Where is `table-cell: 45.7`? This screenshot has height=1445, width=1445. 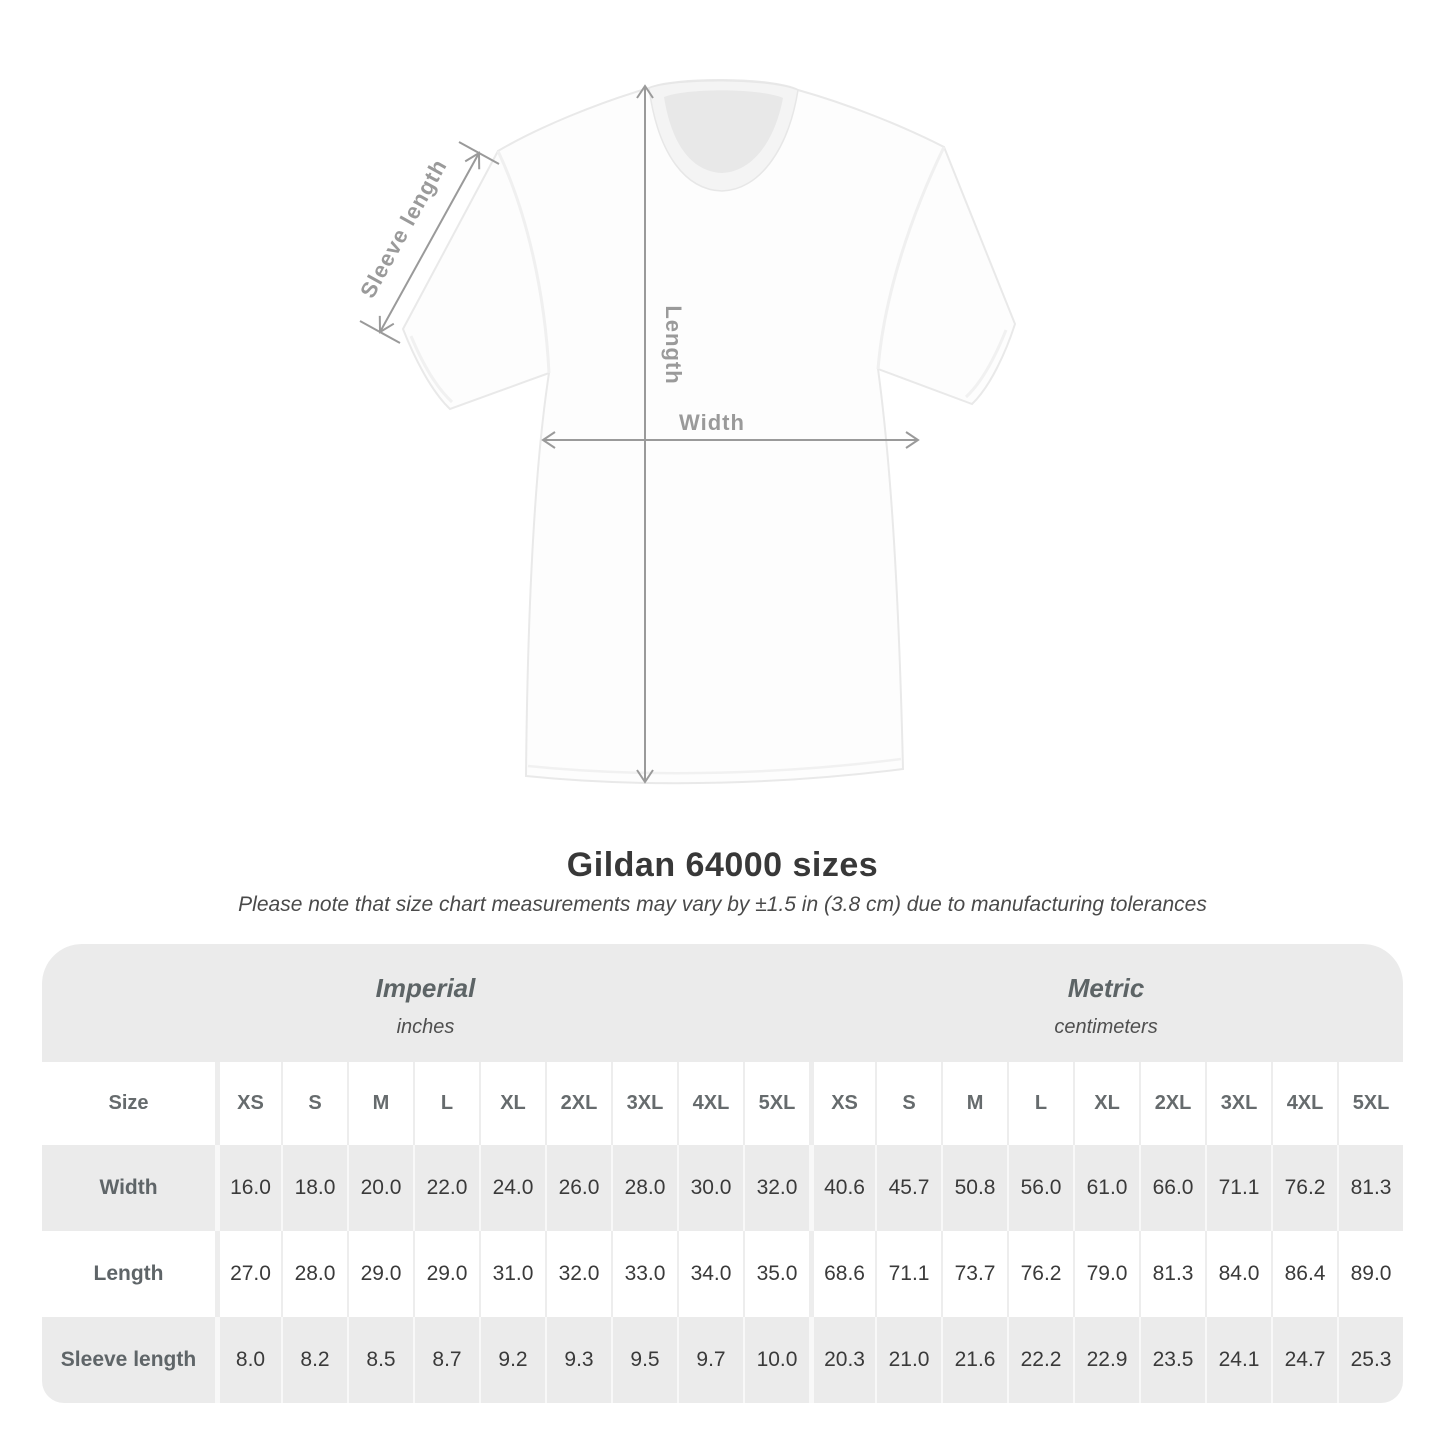 table-cell: 45.7 is located at coordinates (908, 1188).